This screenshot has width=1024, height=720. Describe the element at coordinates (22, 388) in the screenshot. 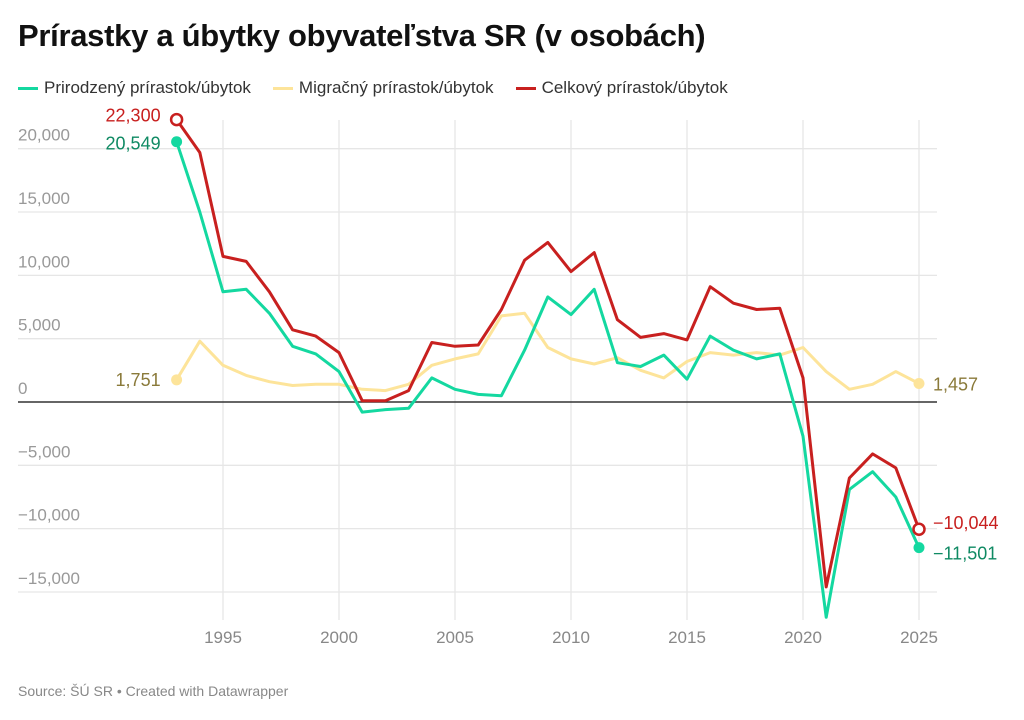

I see `y-tick-label: 0` at that location.